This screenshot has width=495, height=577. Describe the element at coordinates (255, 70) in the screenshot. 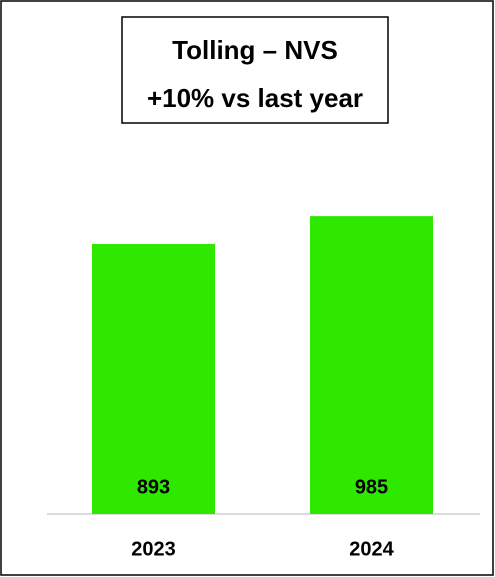

I see `title-box` at that location.